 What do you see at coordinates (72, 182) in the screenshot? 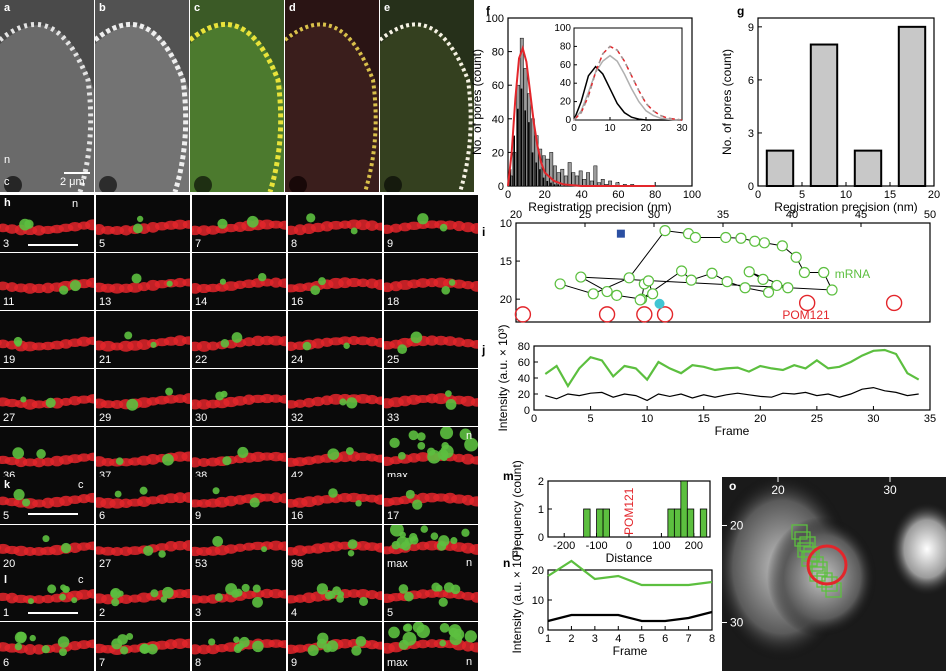
I see `scale-bar-label: 2 μm` at bounding box center [72, 182].